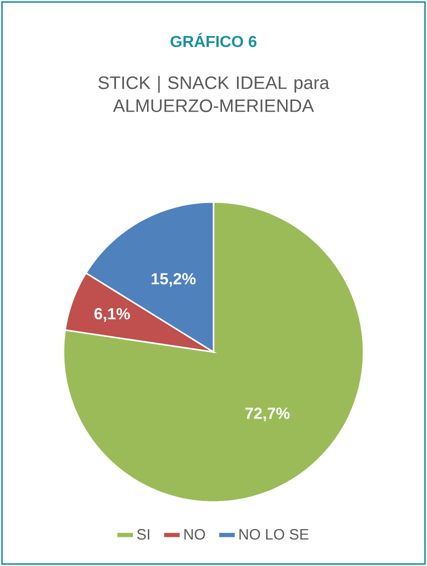  Describe the element at coordinates (214, 94) in the screenshot. I see `chart-subtitle: STICK | SNACK IDEAL para ALMUERZO-MERIENDA` at that location.